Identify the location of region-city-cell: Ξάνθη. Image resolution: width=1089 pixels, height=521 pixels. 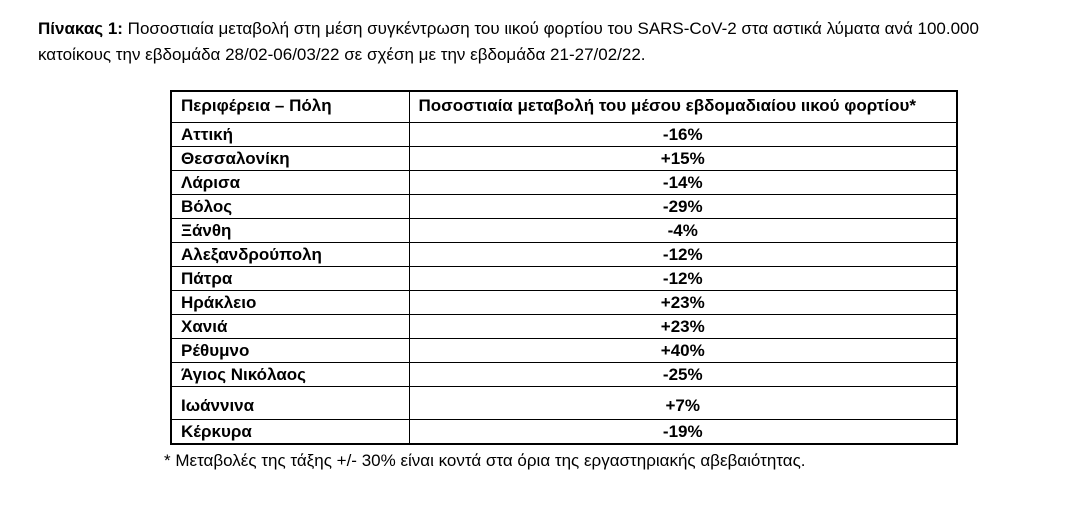
(290, 230).